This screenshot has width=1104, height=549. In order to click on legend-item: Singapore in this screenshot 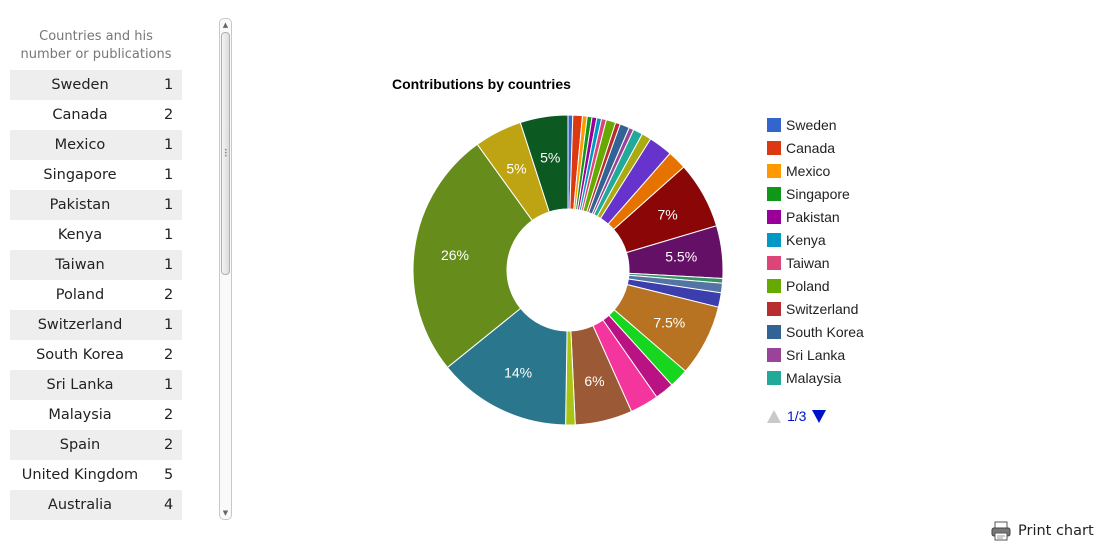, I will do `click(815, 193)`.